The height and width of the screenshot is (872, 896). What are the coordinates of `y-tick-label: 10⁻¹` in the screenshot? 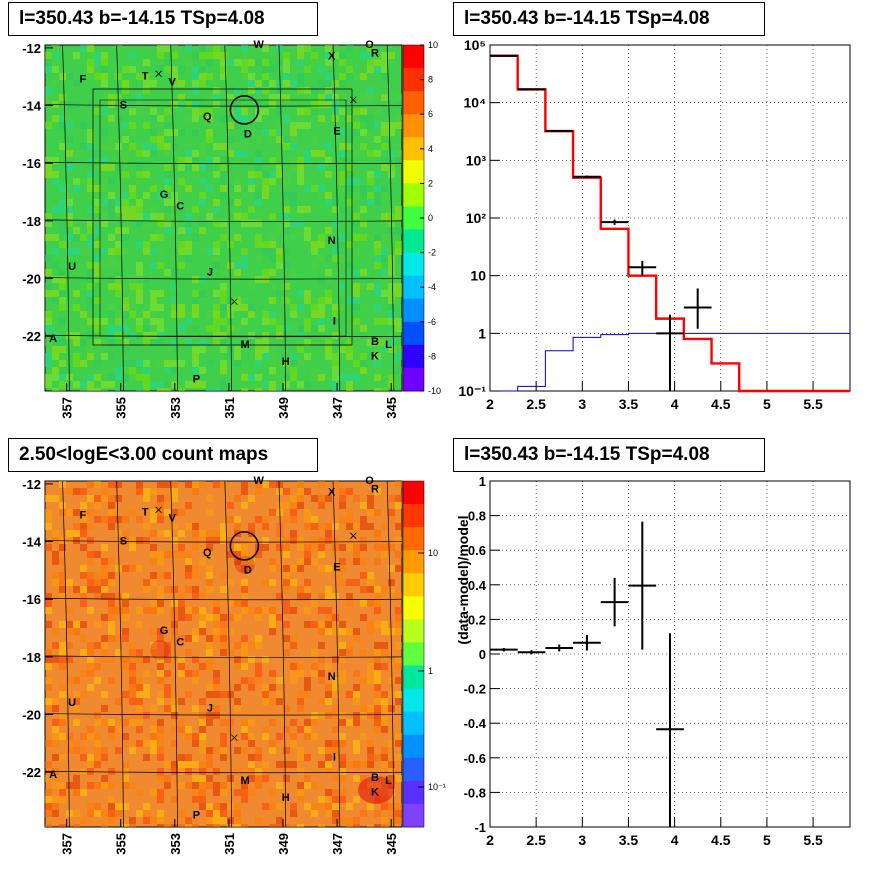 It's located at (472, 391).